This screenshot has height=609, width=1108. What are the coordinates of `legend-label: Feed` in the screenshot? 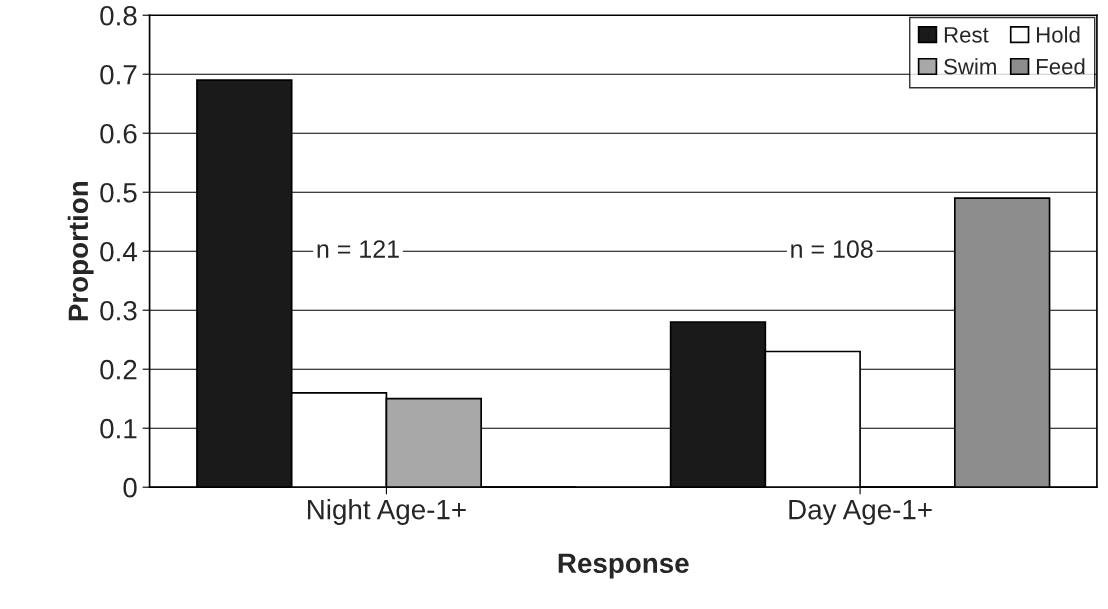 It's located at (1060, 66).